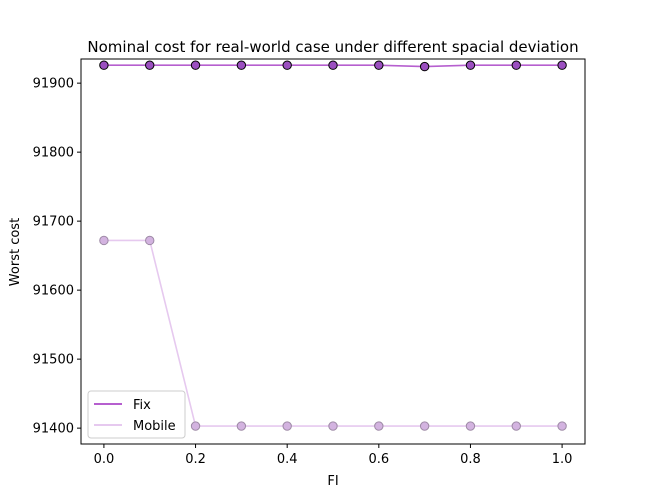 Image resolution: width=650 pixels, height=500 pixels. What do you see at coordinates (470, 459) in the screenshot?
I see `x-tick-label: 0.8` at bounding box center [470, 459].